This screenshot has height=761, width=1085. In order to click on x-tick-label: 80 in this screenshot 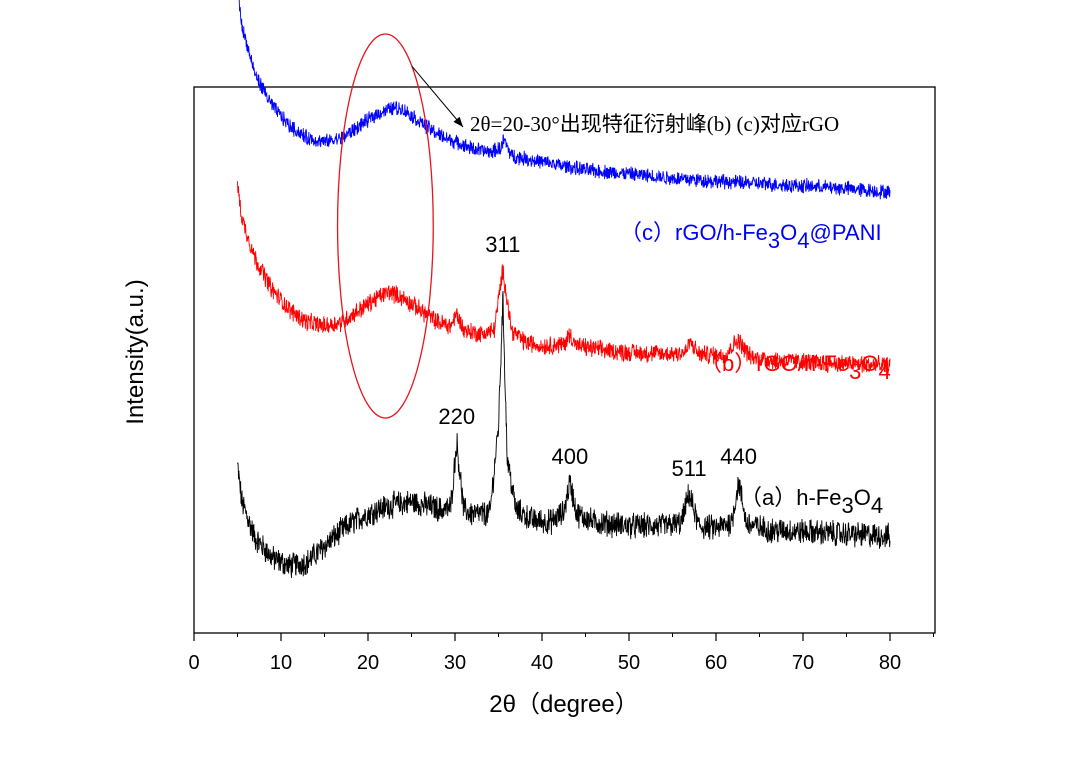, I will do `click(890, 663)`.